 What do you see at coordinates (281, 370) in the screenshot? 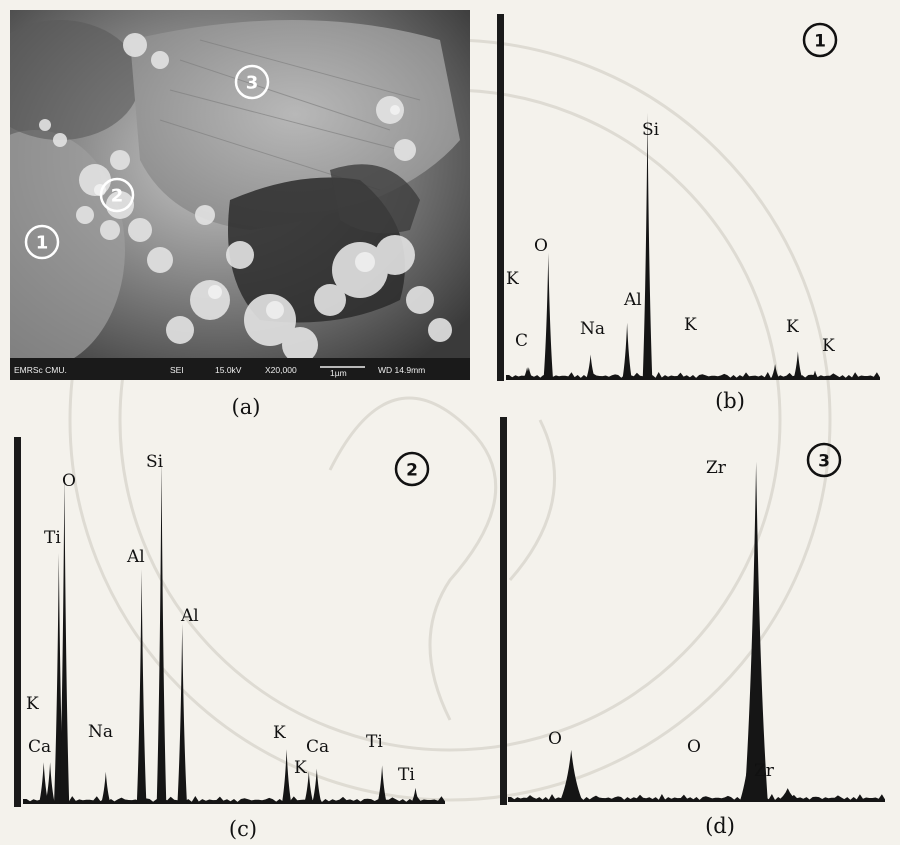
I see `sem-magnification: X20,000` at bounding box center [281, 370].